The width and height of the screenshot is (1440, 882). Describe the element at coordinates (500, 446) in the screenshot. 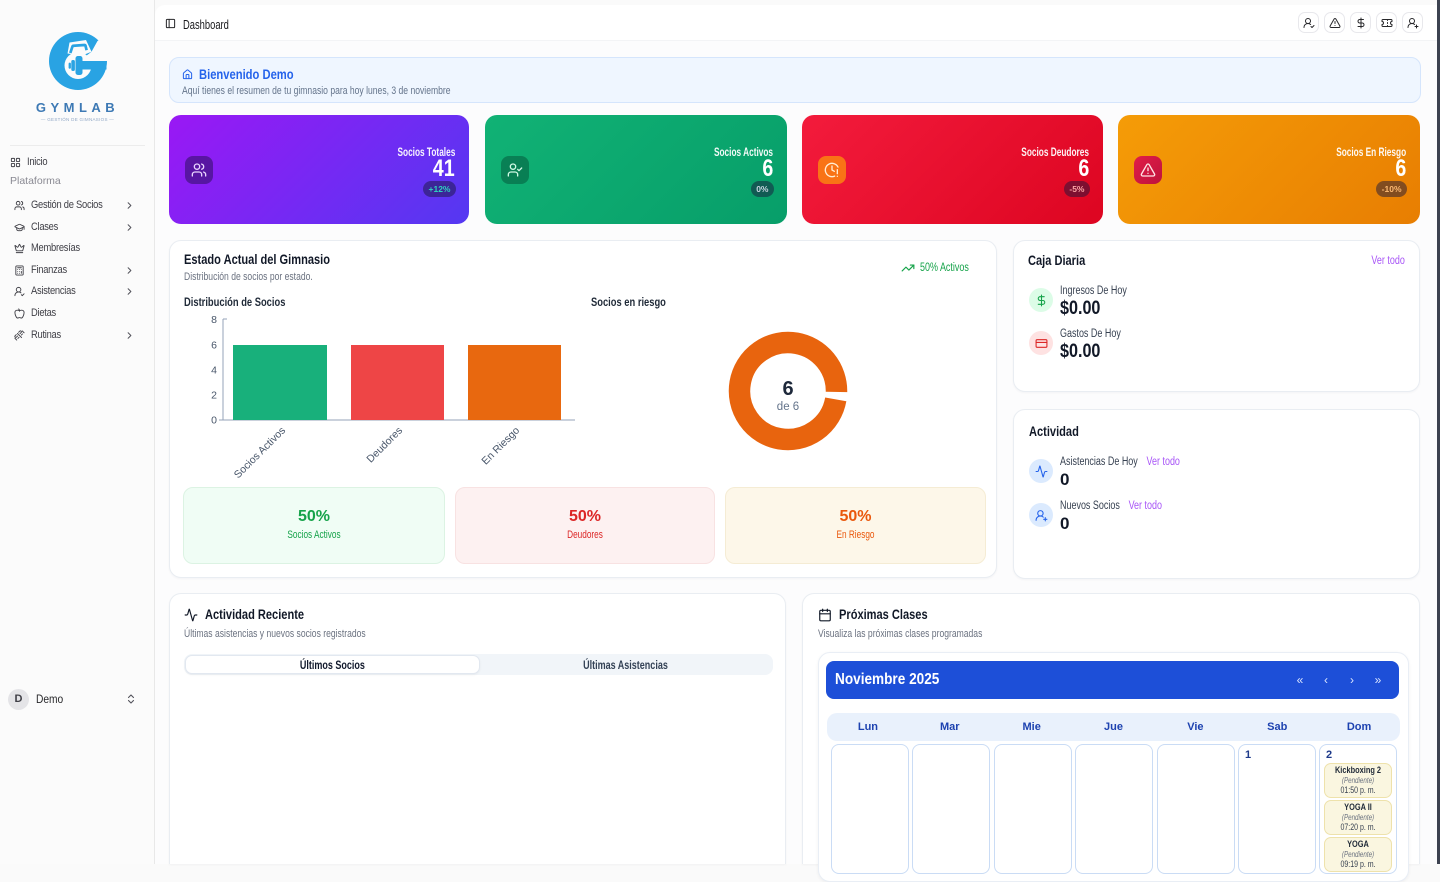

I see `svg-text: En Riesgo` at that location.